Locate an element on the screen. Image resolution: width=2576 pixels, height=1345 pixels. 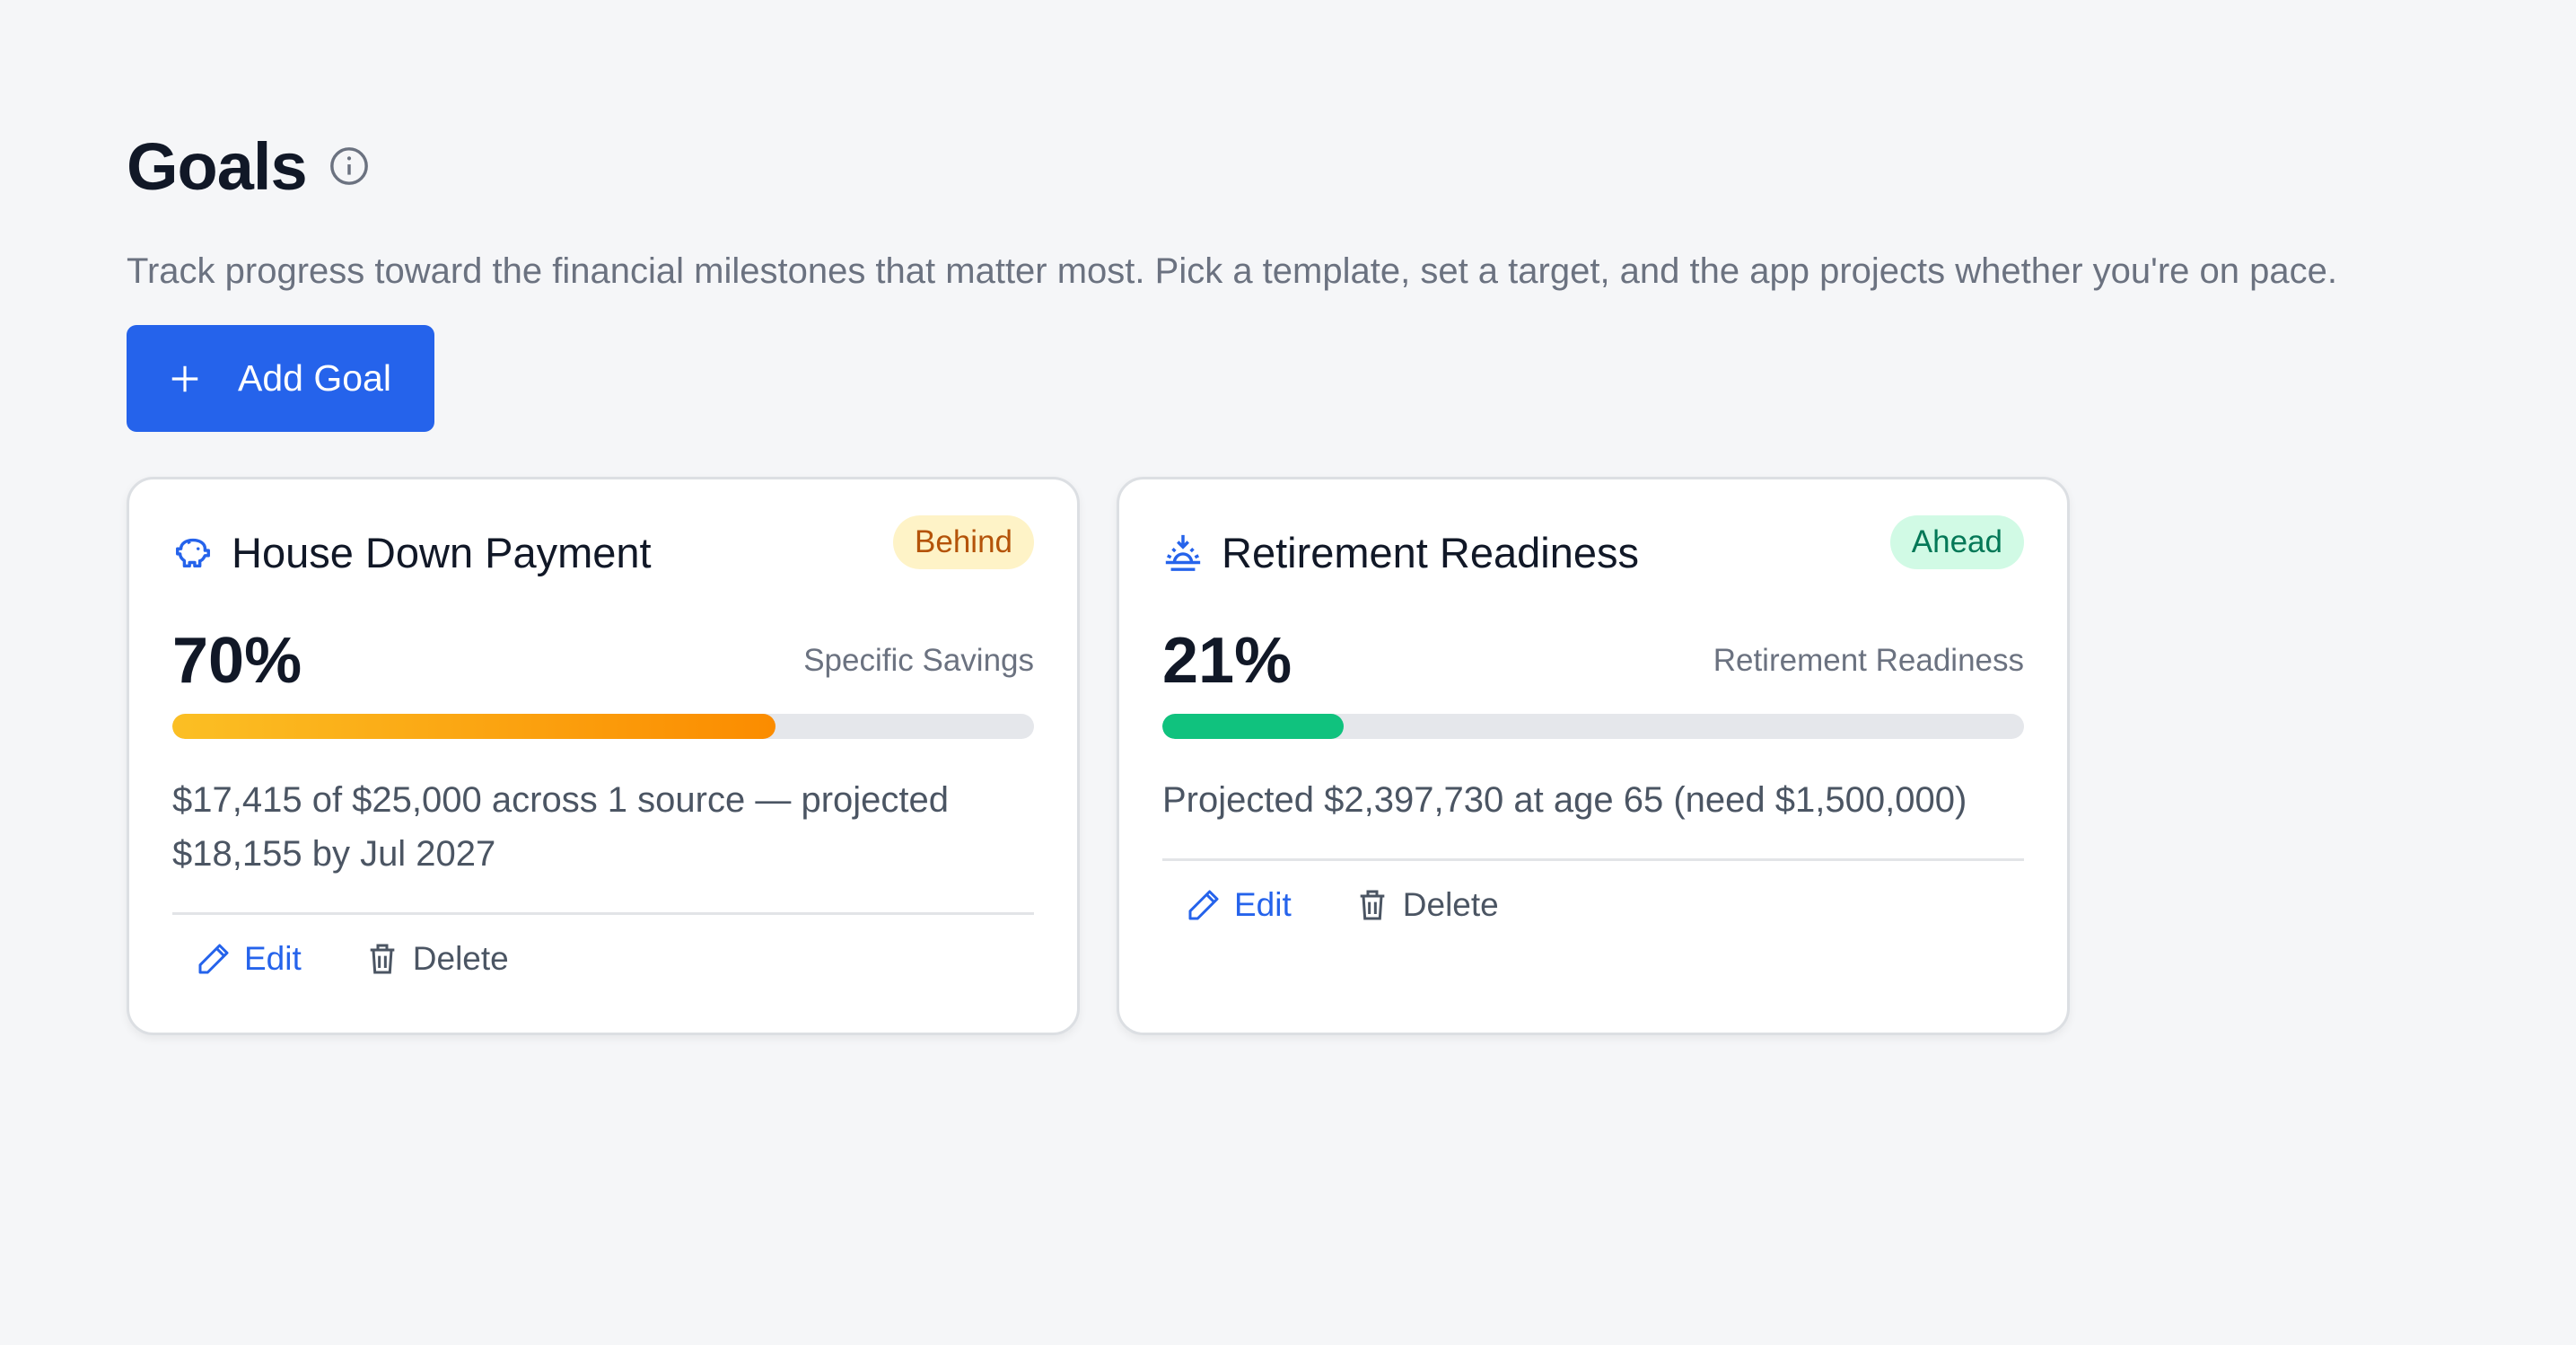
plus-icon is located at coordinates (184, 378).